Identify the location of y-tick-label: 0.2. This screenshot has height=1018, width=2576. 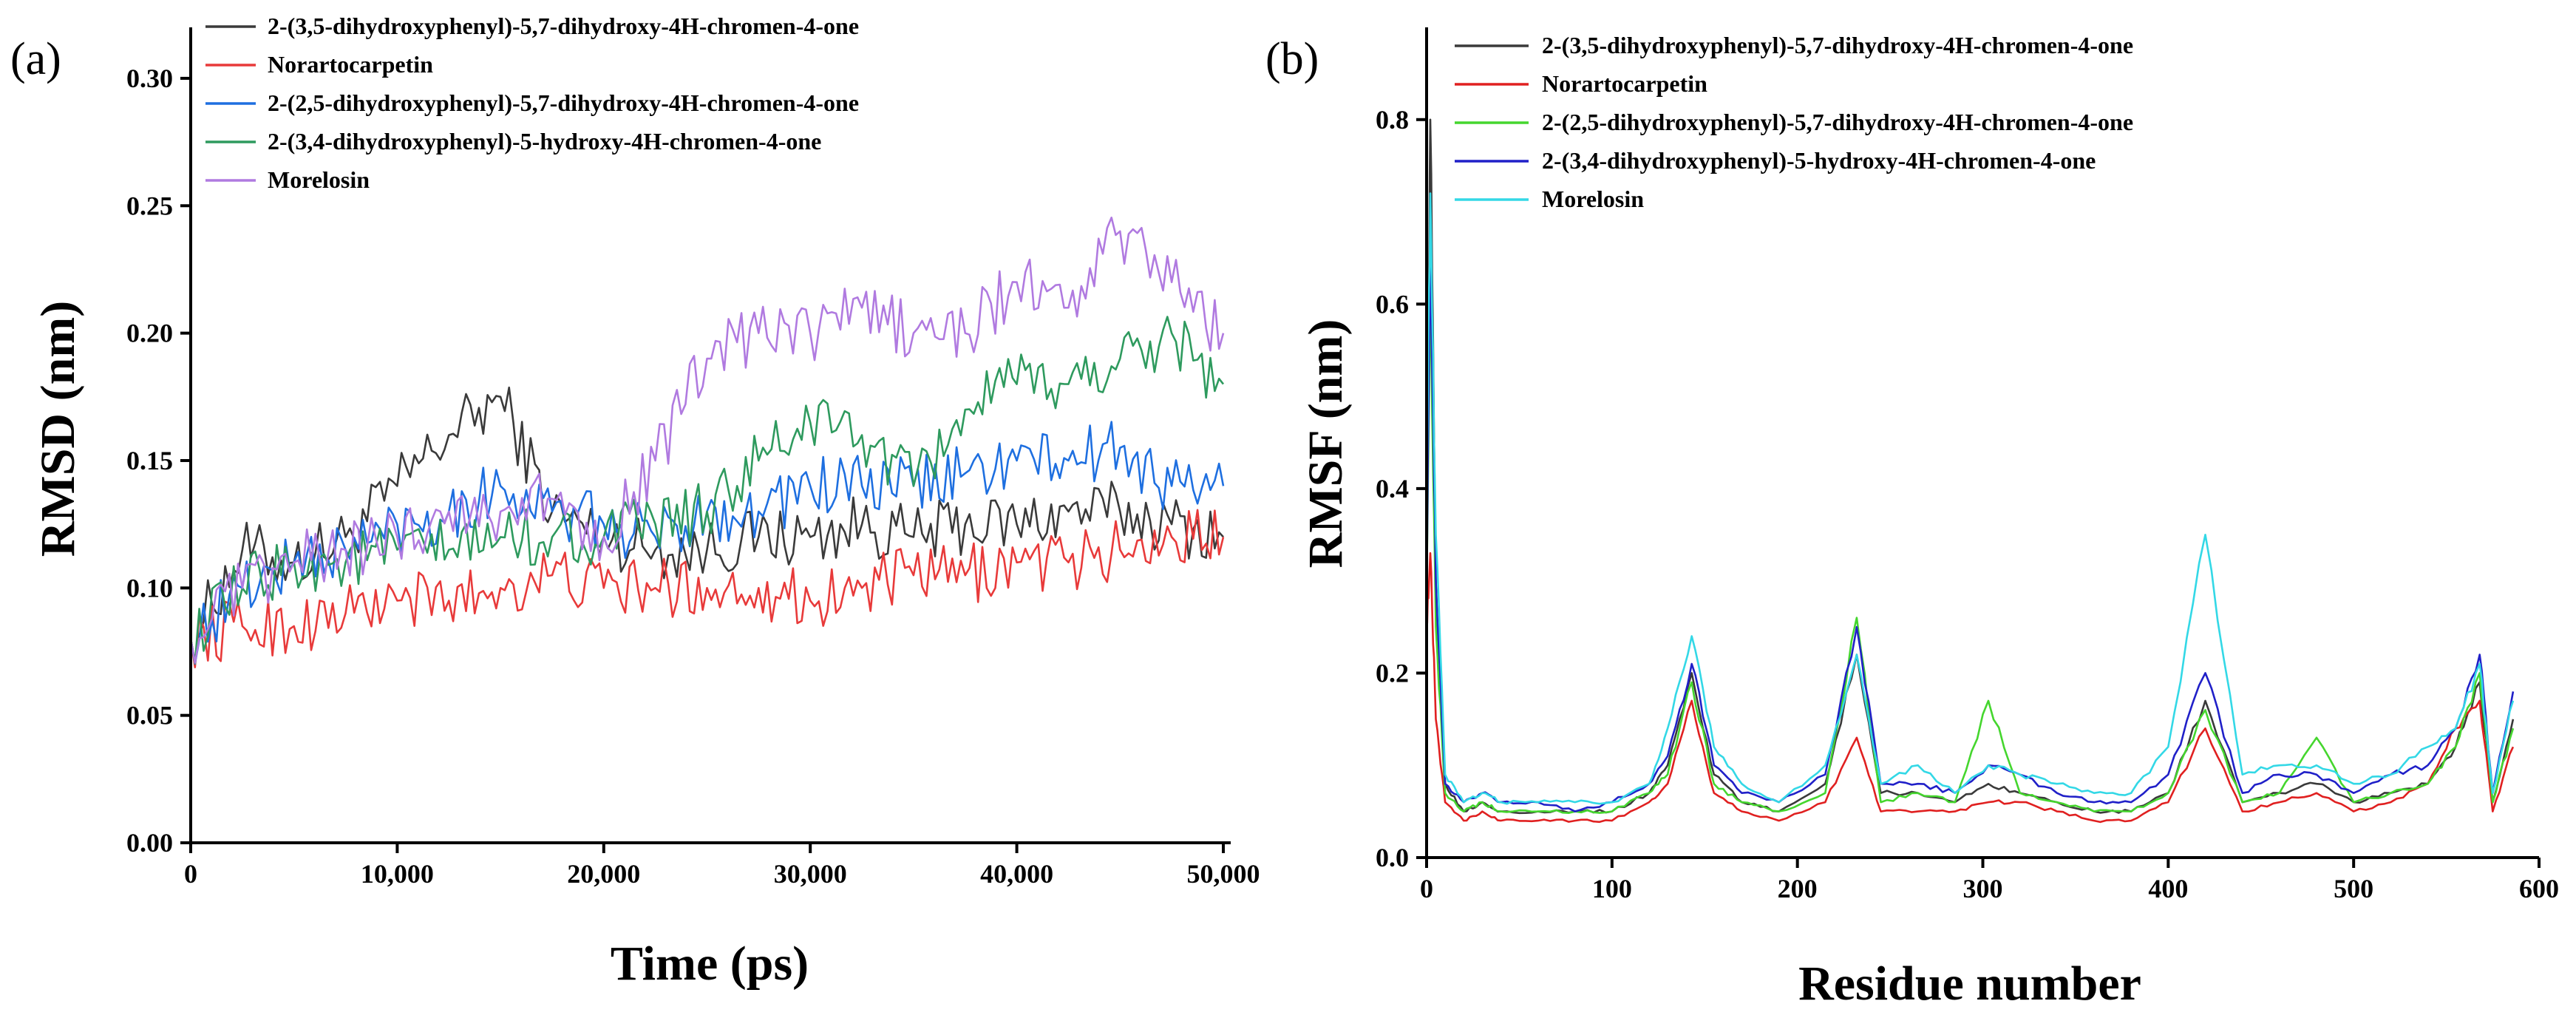
(1392, 673).